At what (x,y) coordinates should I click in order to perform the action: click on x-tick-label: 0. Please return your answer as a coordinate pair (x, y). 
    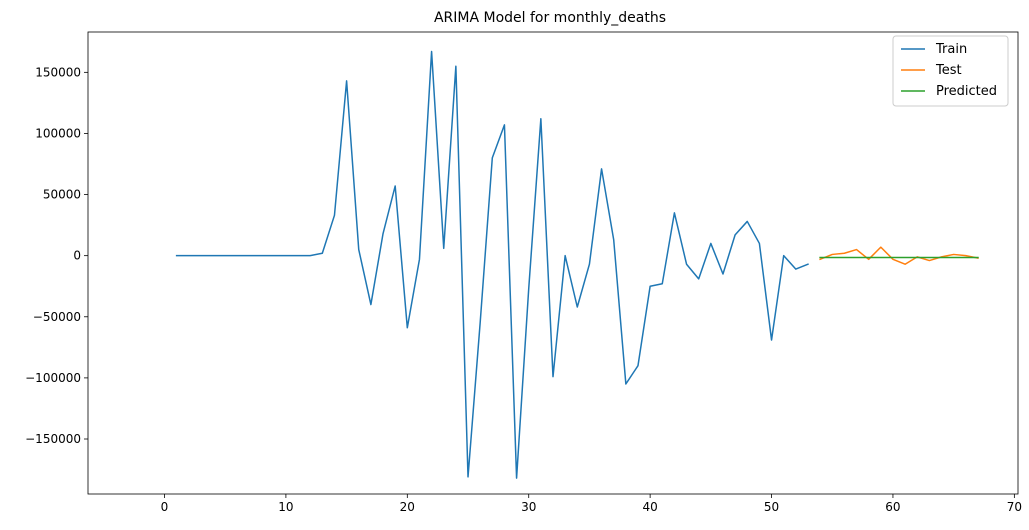
    Looking at the image, I should click on (165, 507).